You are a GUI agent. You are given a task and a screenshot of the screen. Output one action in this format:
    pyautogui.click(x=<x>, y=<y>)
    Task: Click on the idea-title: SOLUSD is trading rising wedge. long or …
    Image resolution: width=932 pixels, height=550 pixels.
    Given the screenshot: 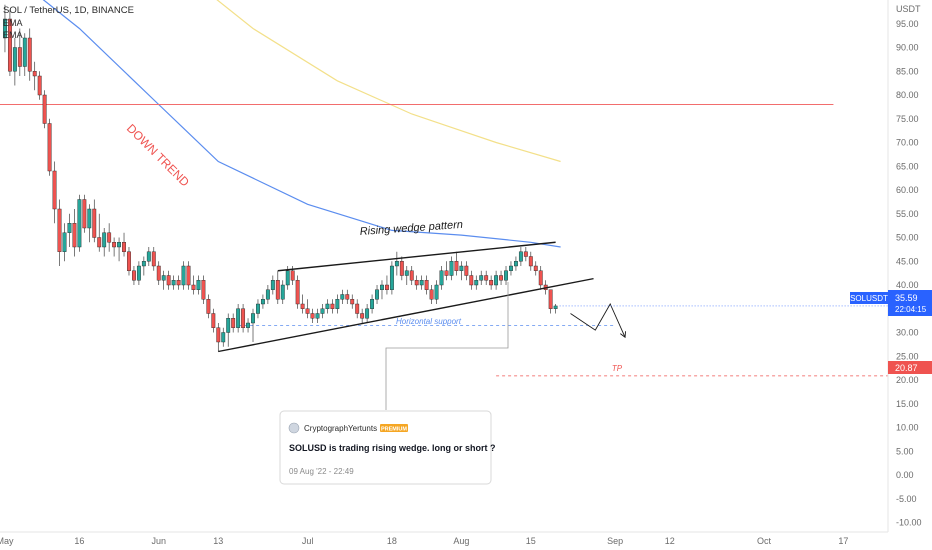 What is the action you would take?
    pyautogui.click(x=392, y=448)
    